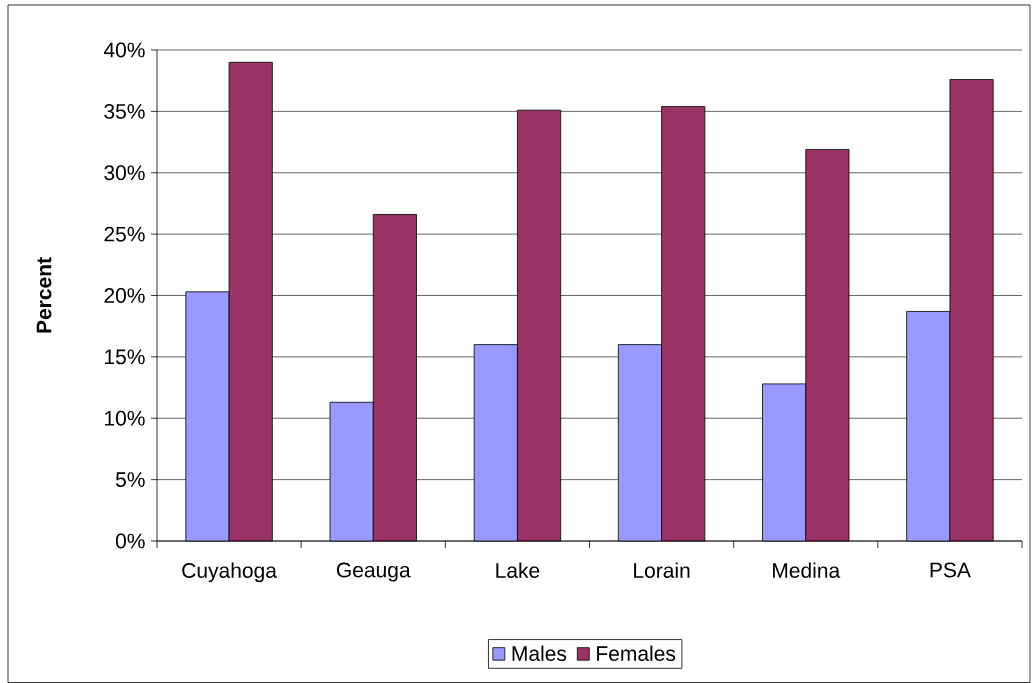 The height and width of the screenshot is (683, 1032). Describe the element at coordinates (662, 570) in the screenshot. I see `x-tick-label: Lorain` at that location.